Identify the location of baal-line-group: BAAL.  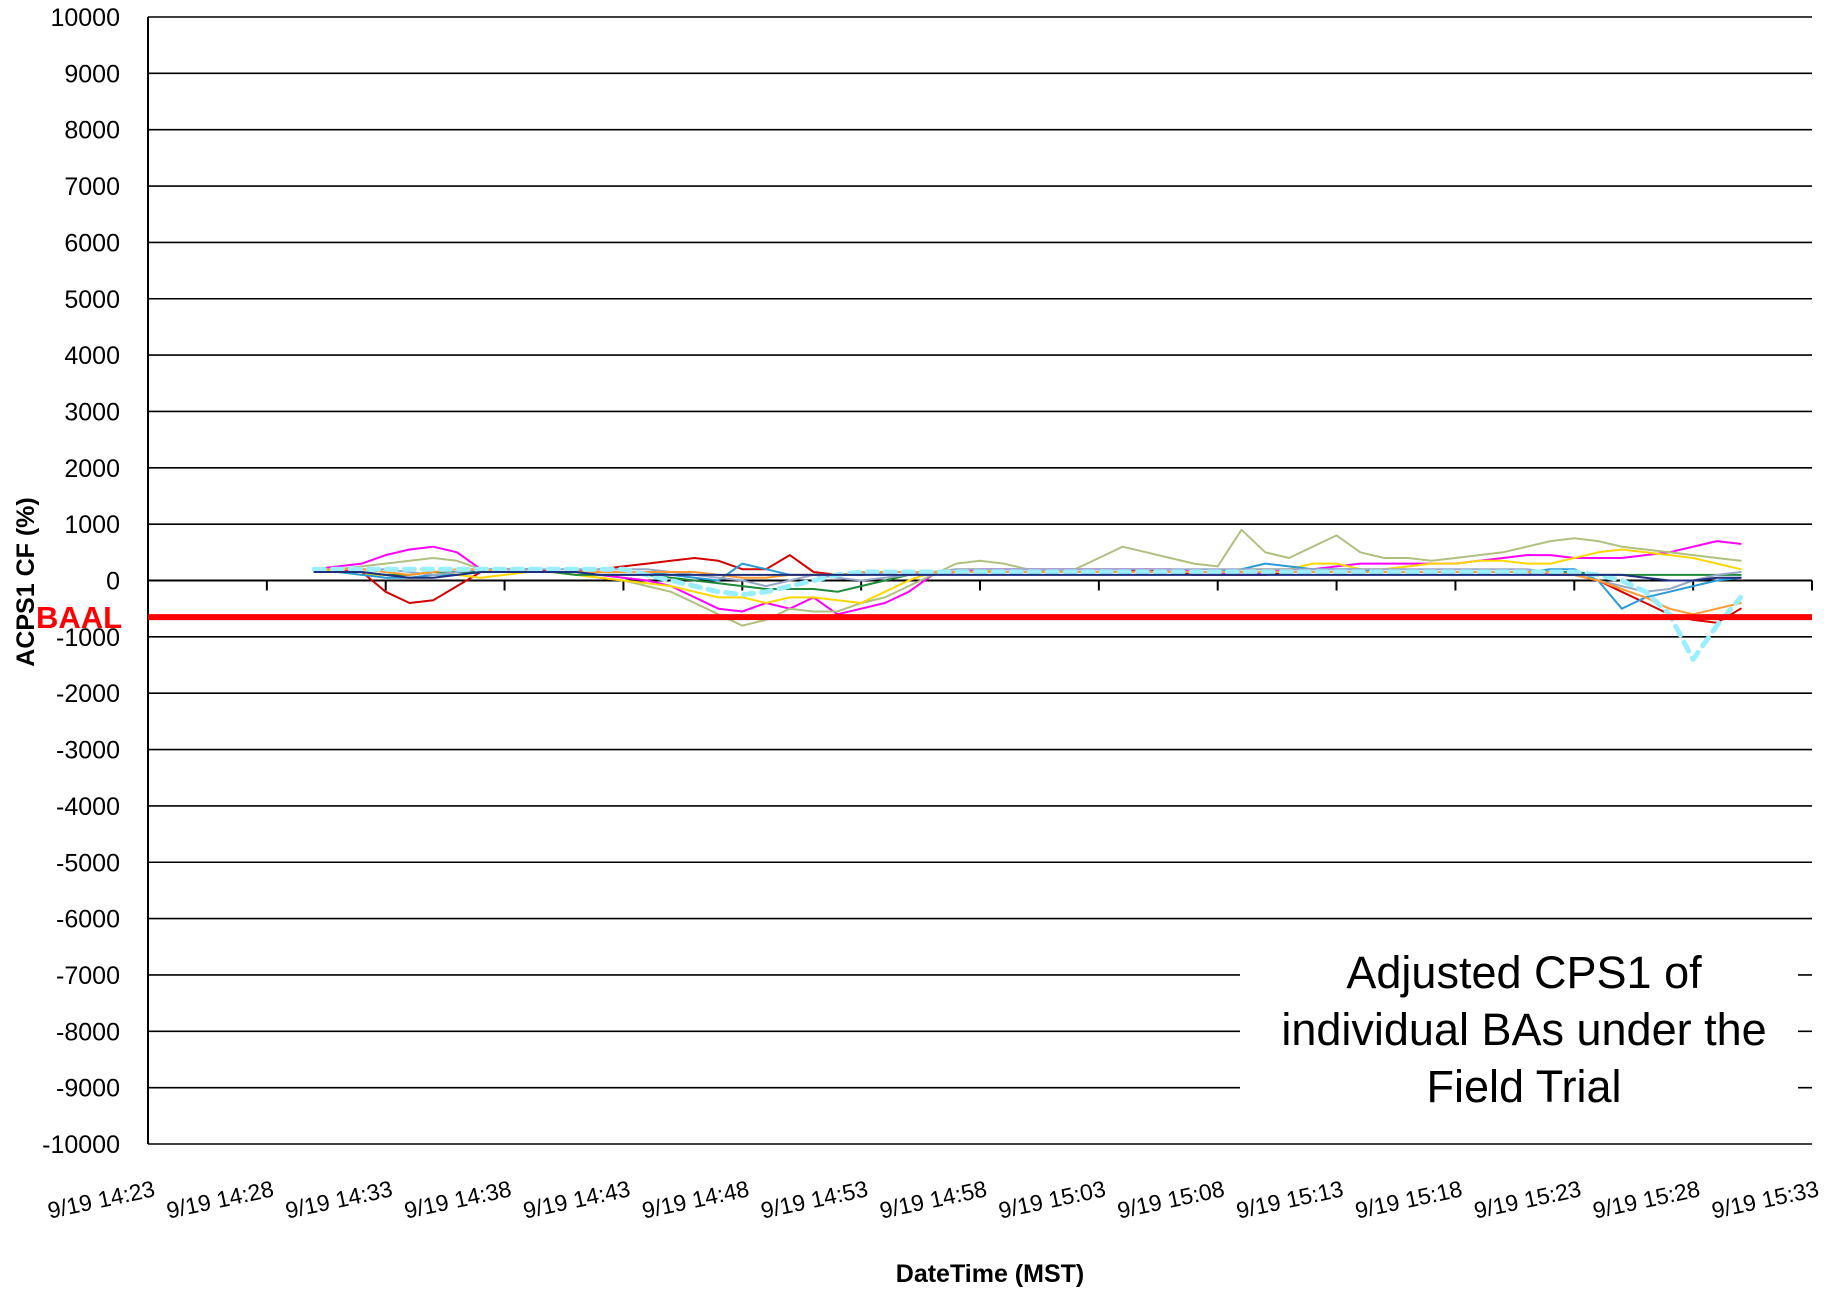
(924, 617).